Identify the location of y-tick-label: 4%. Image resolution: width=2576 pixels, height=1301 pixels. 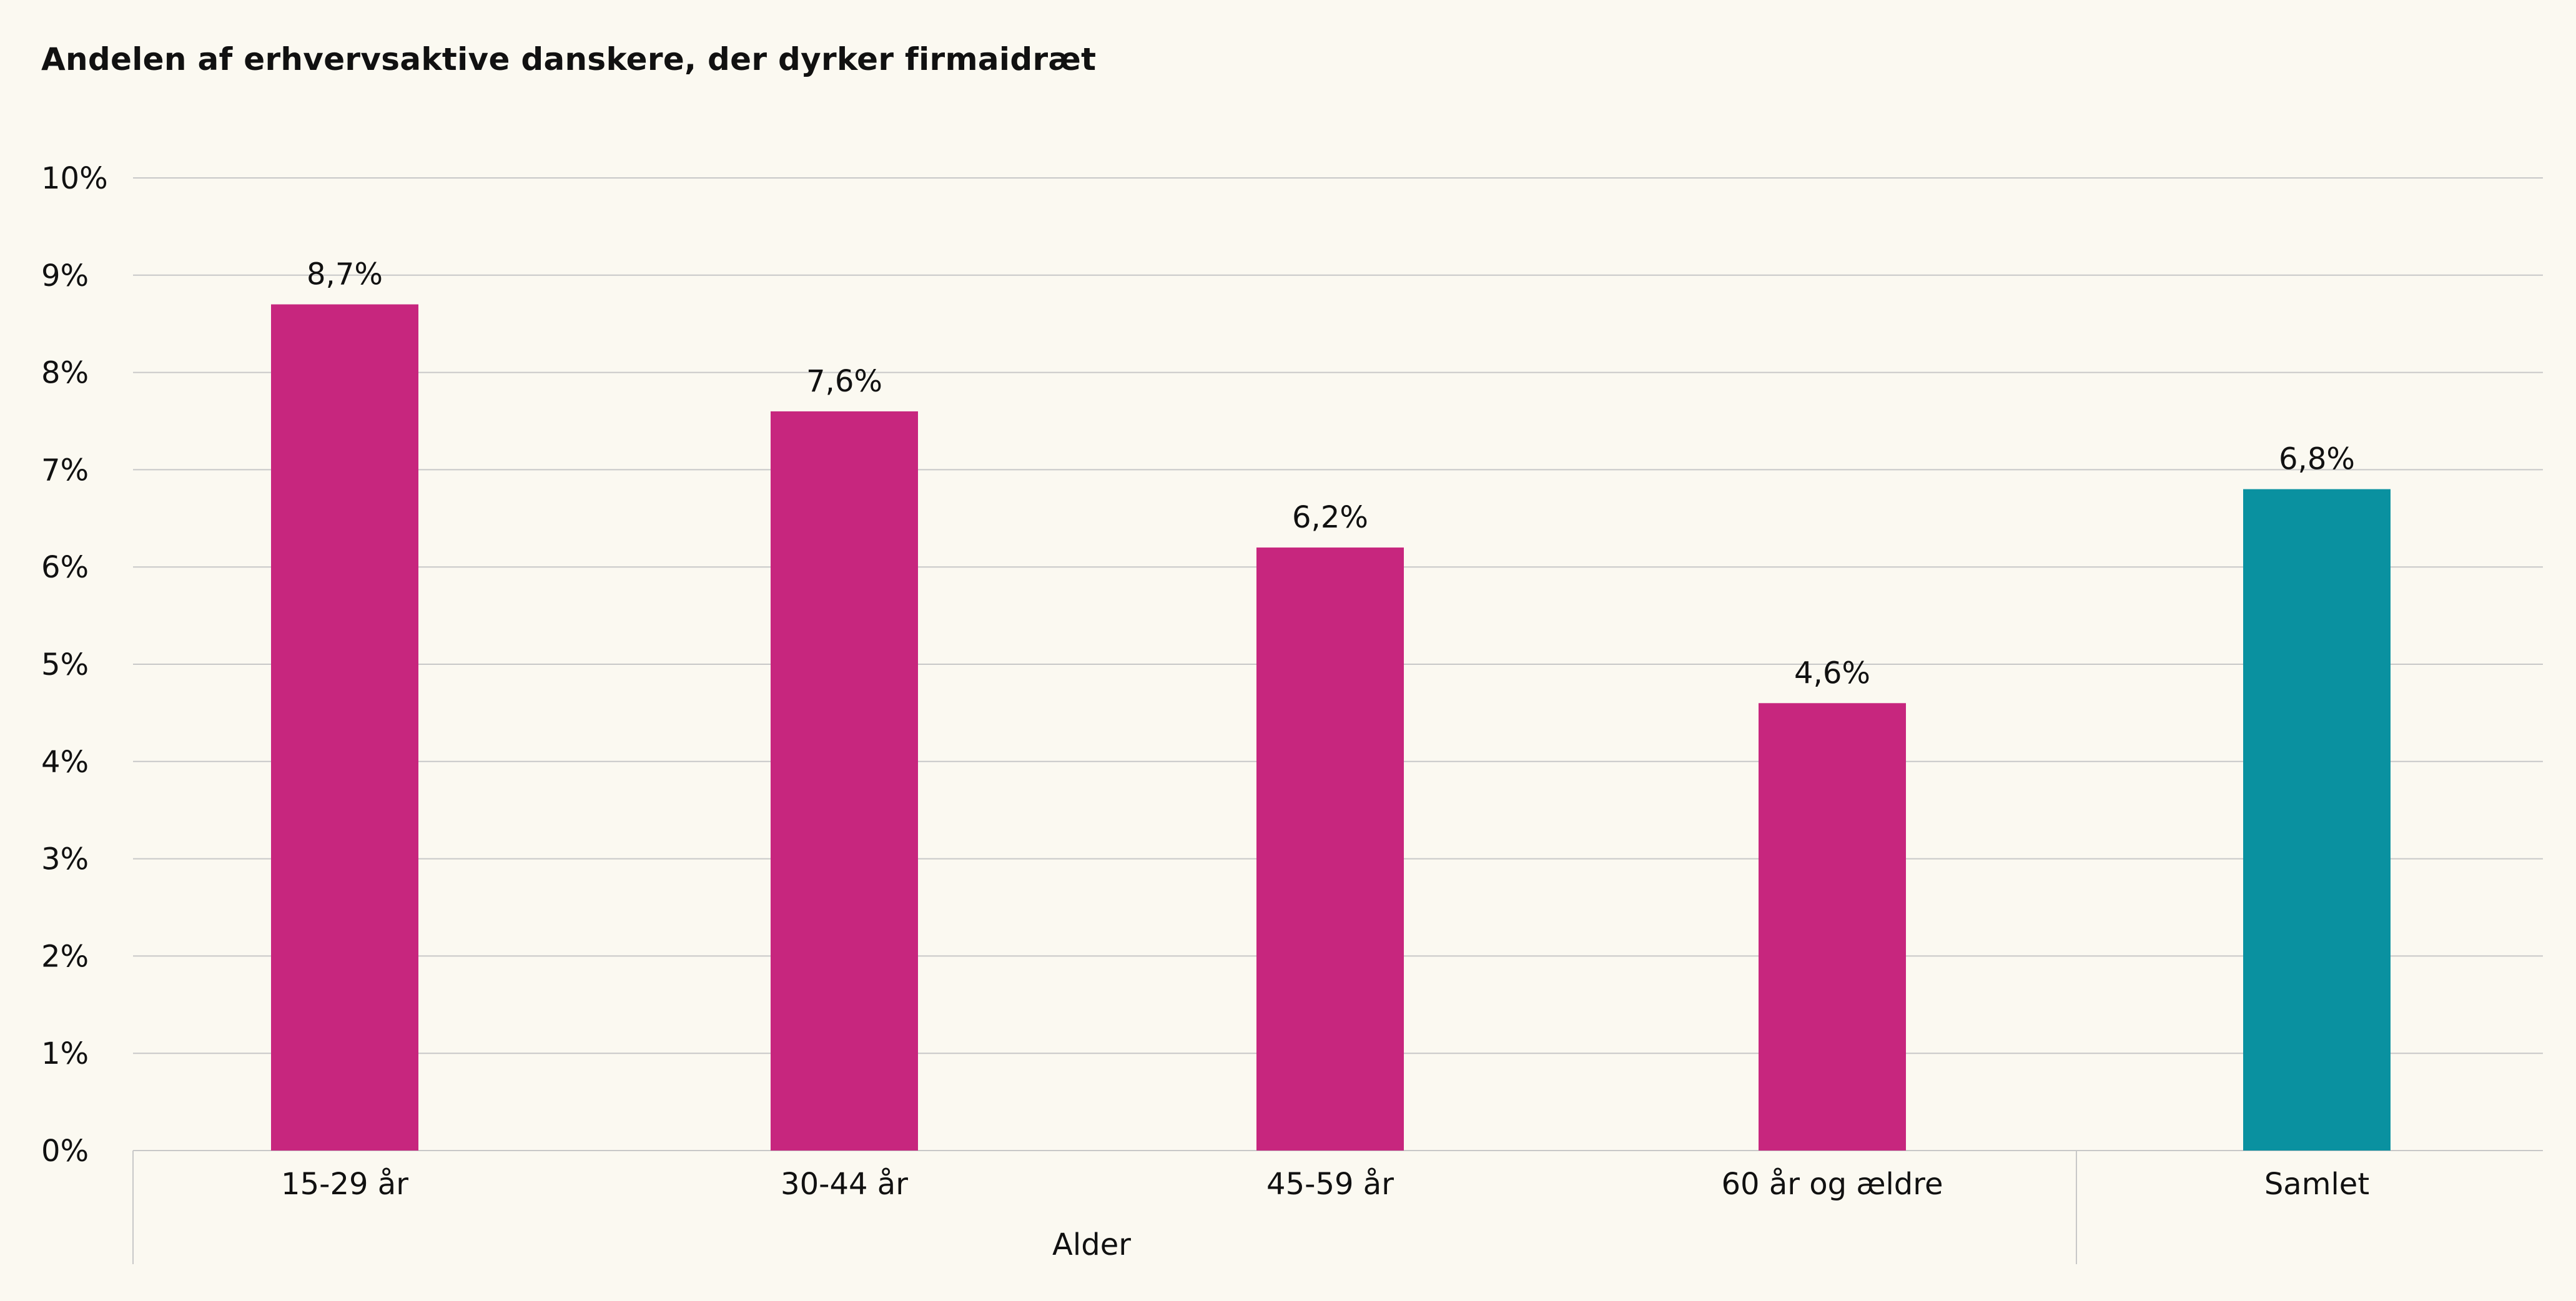
(65, 762).